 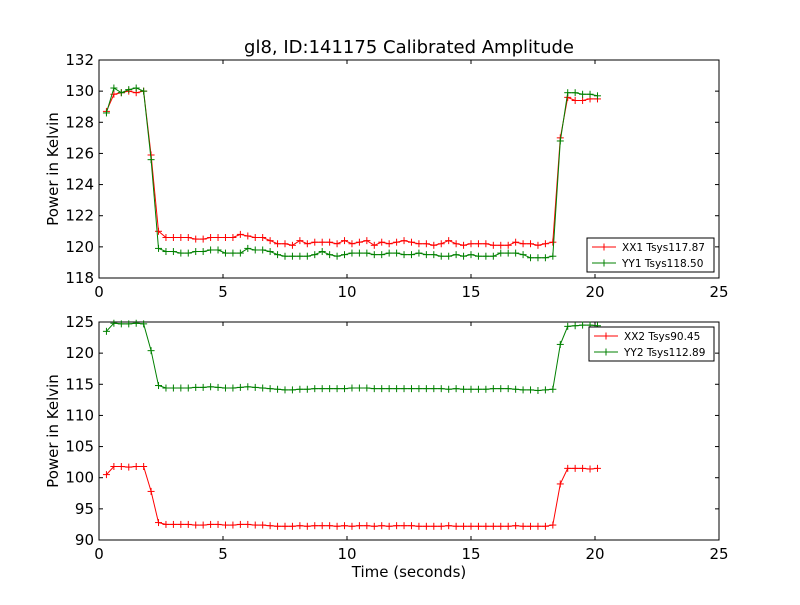 What do you see at coordinates (664, 353) in the screenshot?
I see `legend-label: YY2 Tsys112.89` at bounding box center [664, 353].